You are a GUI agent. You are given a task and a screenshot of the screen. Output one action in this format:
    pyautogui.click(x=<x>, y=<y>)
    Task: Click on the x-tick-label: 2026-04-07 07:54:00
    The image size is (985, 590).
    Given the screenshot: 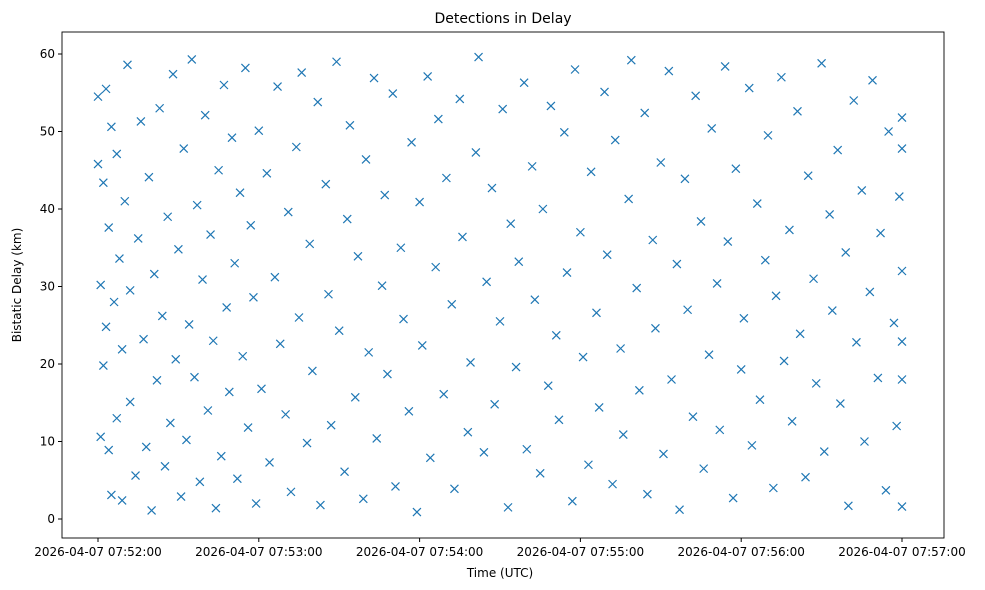 What is the action you would take?
    pyautogui.click(x=419, y=552)
    